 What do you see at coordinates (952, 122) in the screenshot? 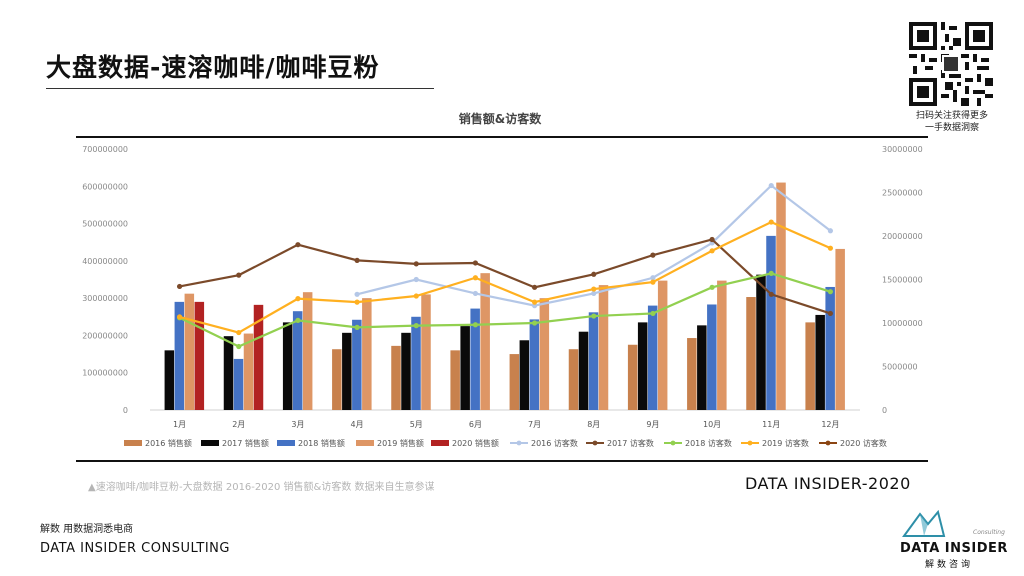
I see `qr-caption: 扫码关注获得更多 一手数据洞察` at bounding box center [952, 122].